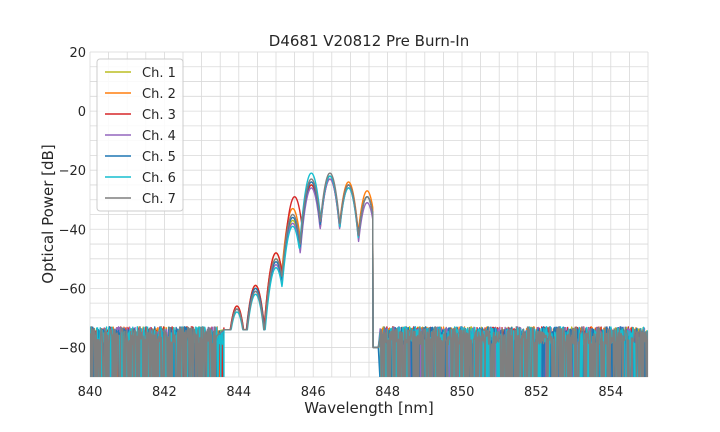 The height and width of the screenshot is (432, 720). I want to click on legend-label: Ch. 5, so click(159, 157).